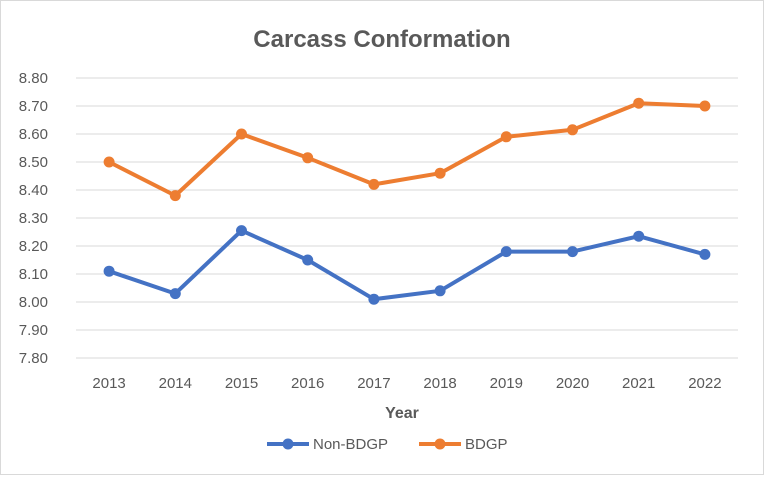 This screenshot has width=764, height=479. I want to click on x-tick-label-2022: 2022, so click(704, 383).